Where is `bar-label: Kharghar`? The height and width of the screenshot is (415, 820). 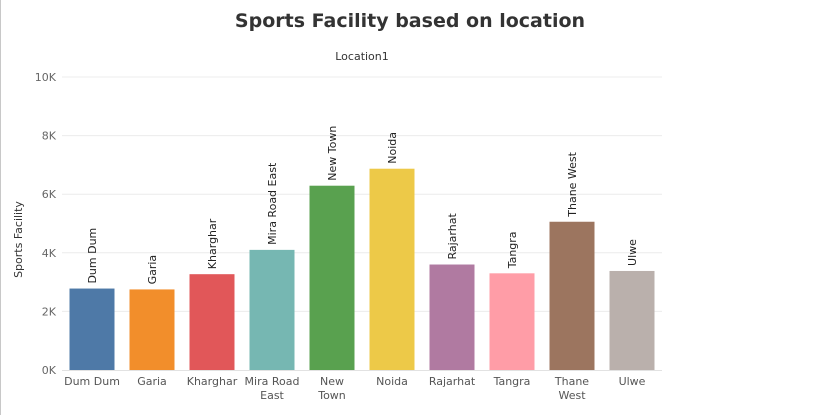
bar-label: Kharghar is located at coordinates (212, 243).